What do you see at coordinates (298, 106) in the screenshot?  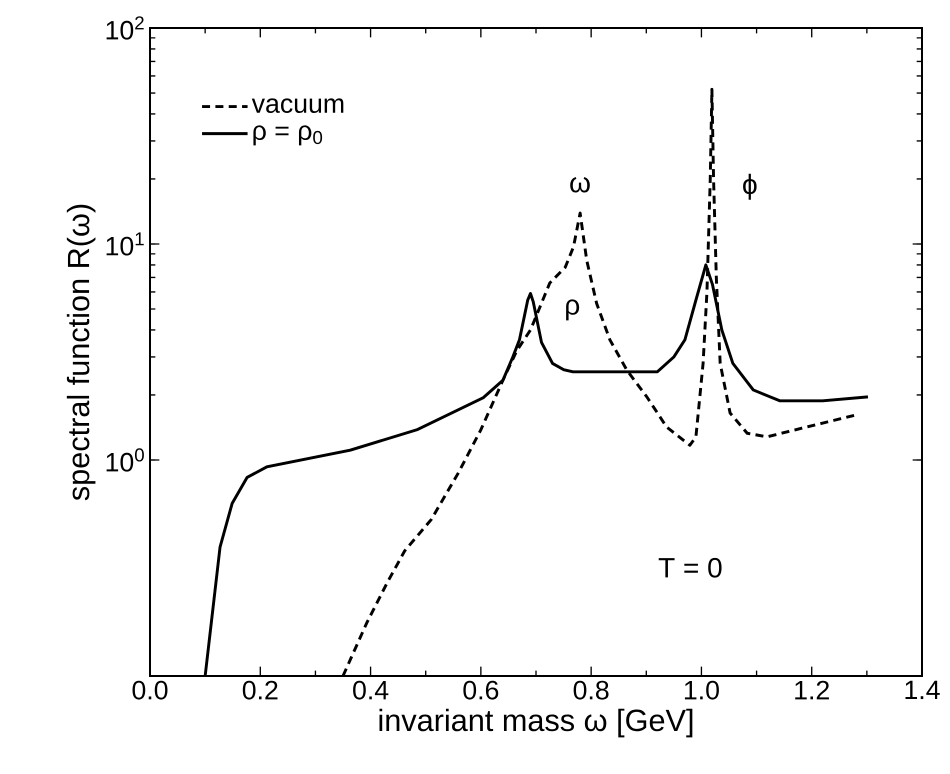 I see `legend-label: vacuum` at bounding box center [298, 106].